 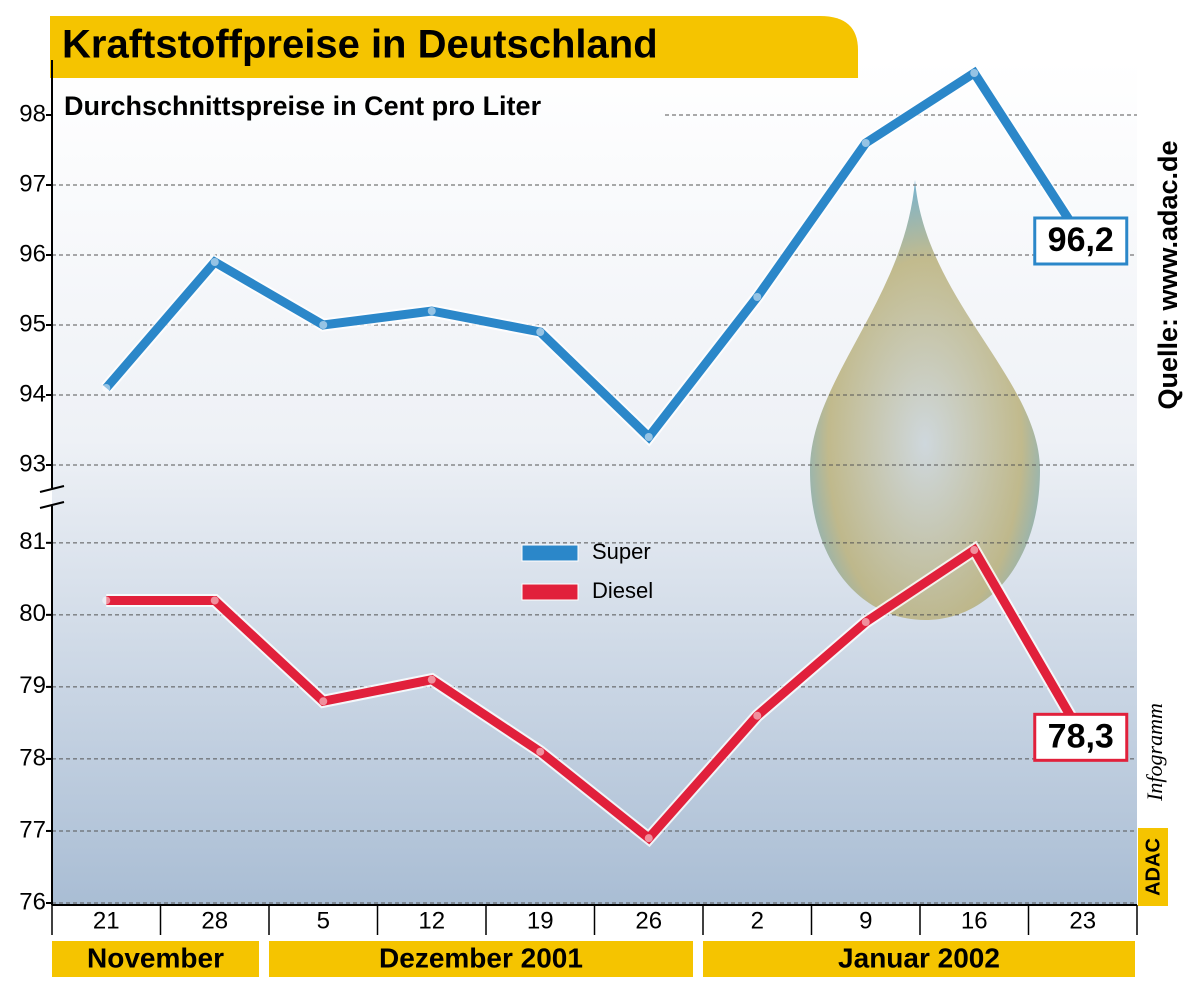 I want to click on y-tick-label: 97, so click(x=32, y=183).